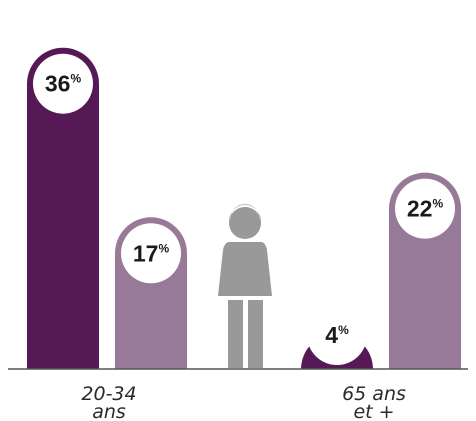  Describe the element at coordinates (63, 208) in the screenshot. I see `bar` at that location.